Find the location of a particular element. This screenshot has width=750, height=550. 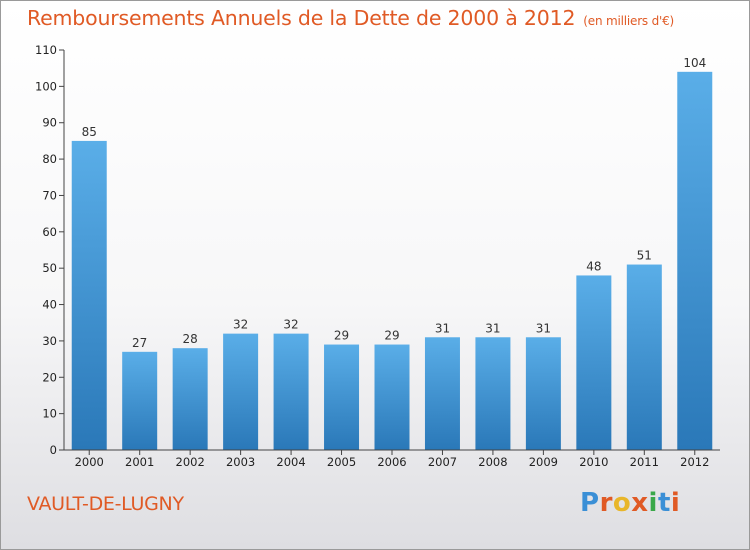

data-label-2002: 28 is located at coordinates (190, 339).